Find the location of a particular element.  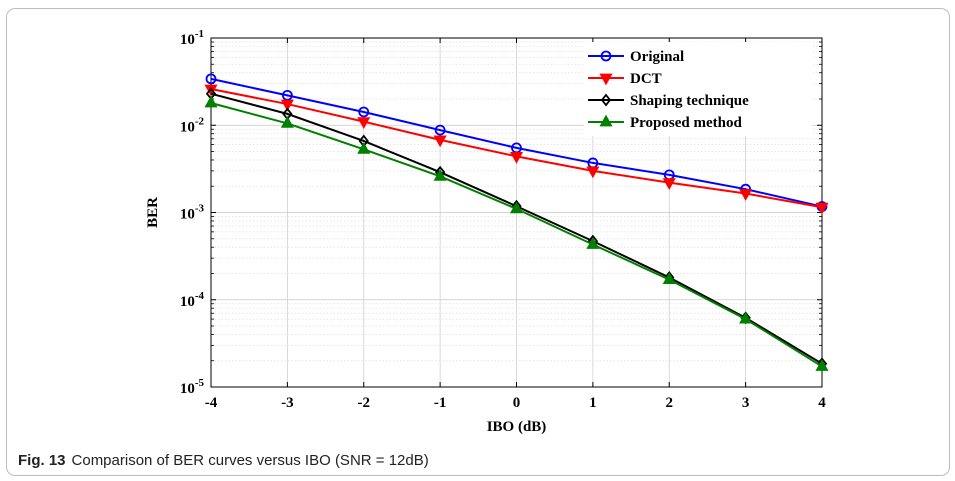

y-axis-label: BER is located at coordinates (153, 212).